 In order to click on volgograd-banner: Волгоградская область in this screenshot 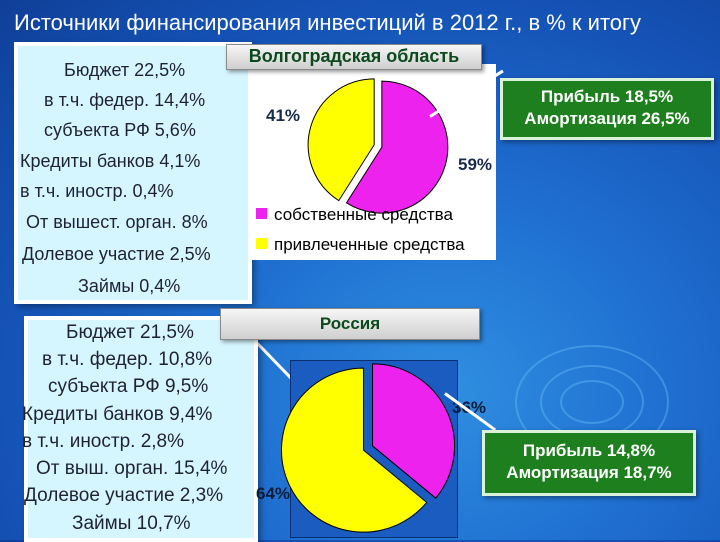, I will do `click(354, 57)`.